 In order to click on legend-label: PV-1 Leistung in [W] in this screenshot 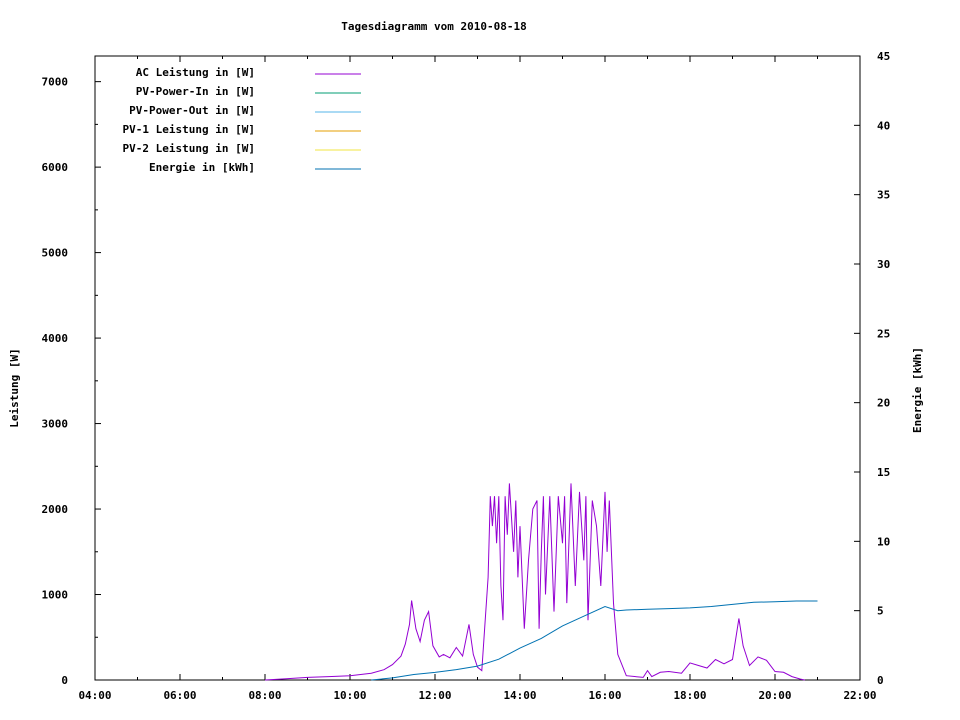, I will do `click(189, 129)`.